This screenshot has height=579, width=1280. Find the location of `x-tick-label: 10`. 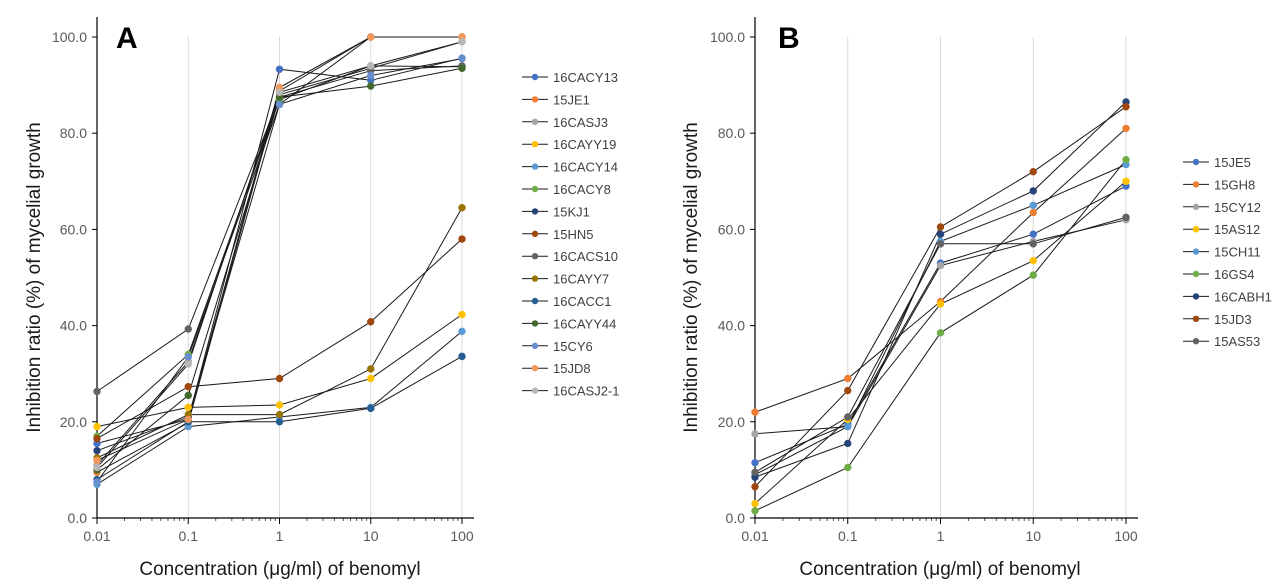

x-tick-label: 10 is located at coordinates (1033, 536).